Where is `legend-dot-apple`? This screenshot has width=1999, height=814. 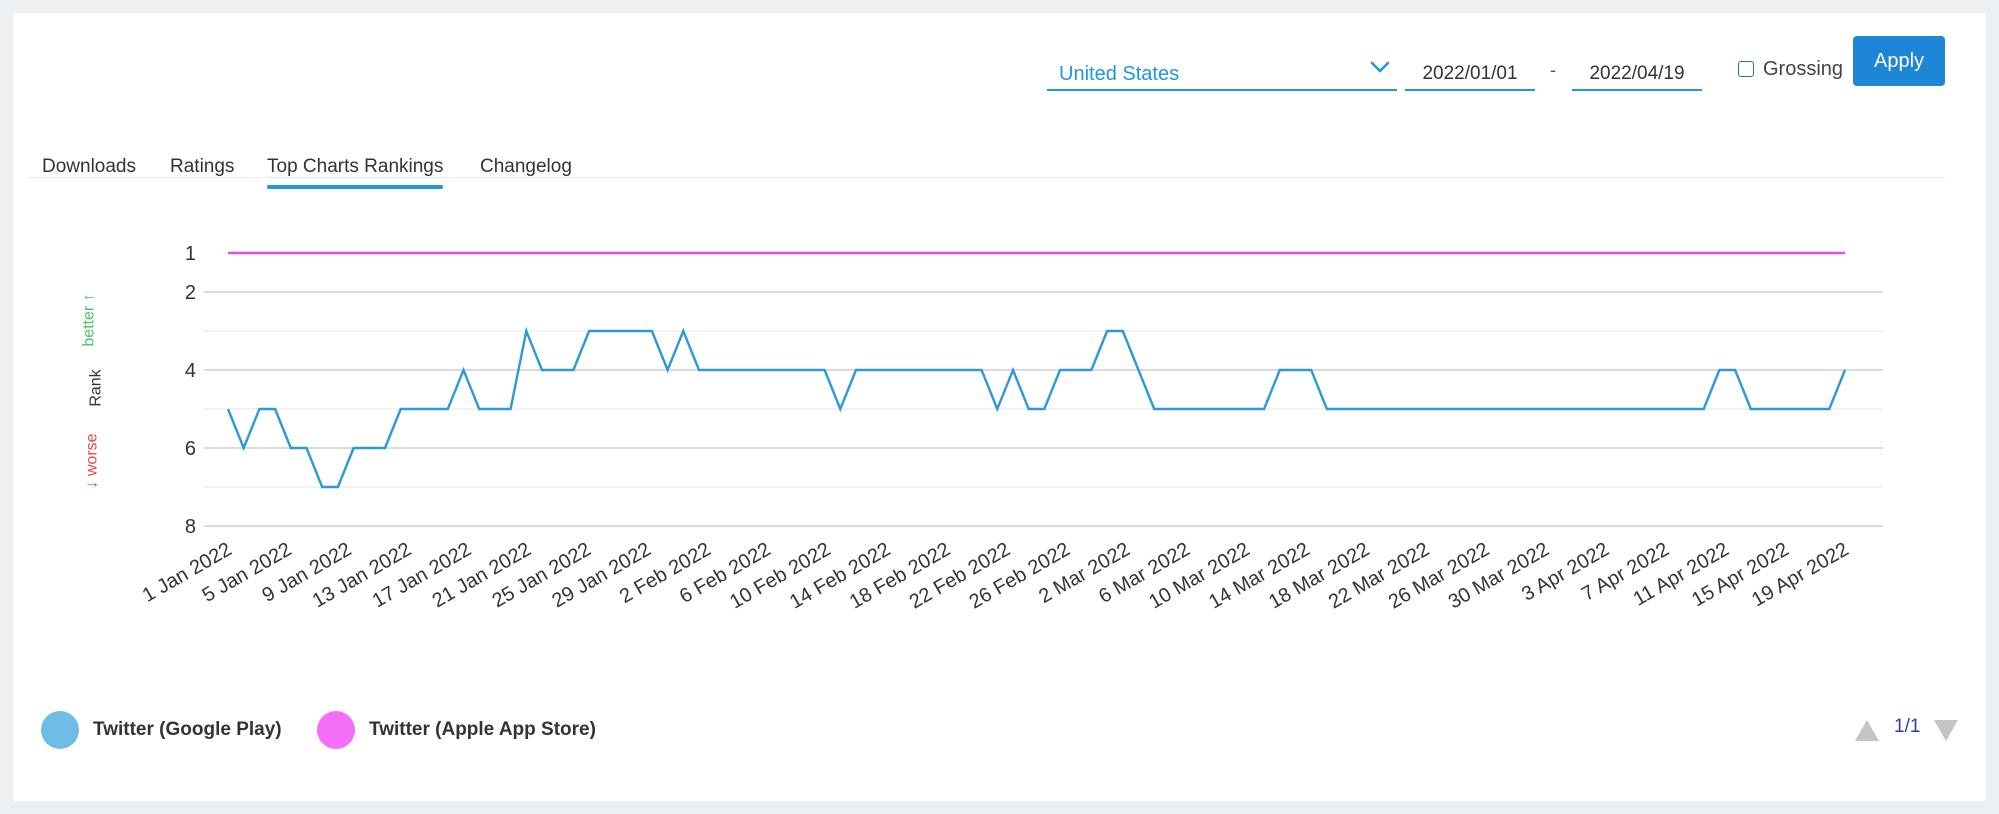 legend-dot-apple is located at coordinates (336, 730).